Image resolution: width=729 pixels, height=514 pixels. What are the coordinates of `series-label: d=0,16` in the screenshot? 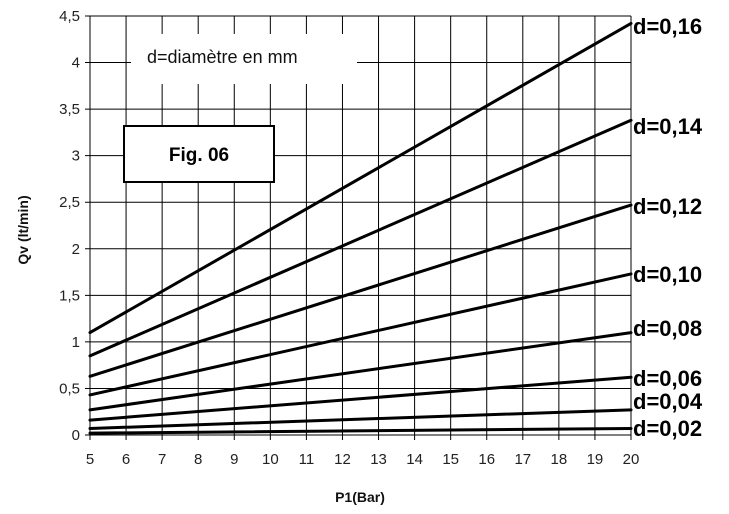 It's located at (667, 26).